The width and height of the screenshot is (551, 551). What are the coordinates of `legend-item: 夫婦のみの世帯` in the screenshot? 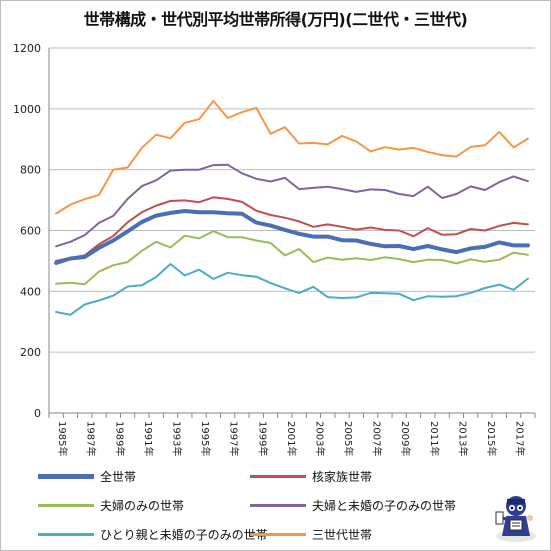 It's located at (111, 505).